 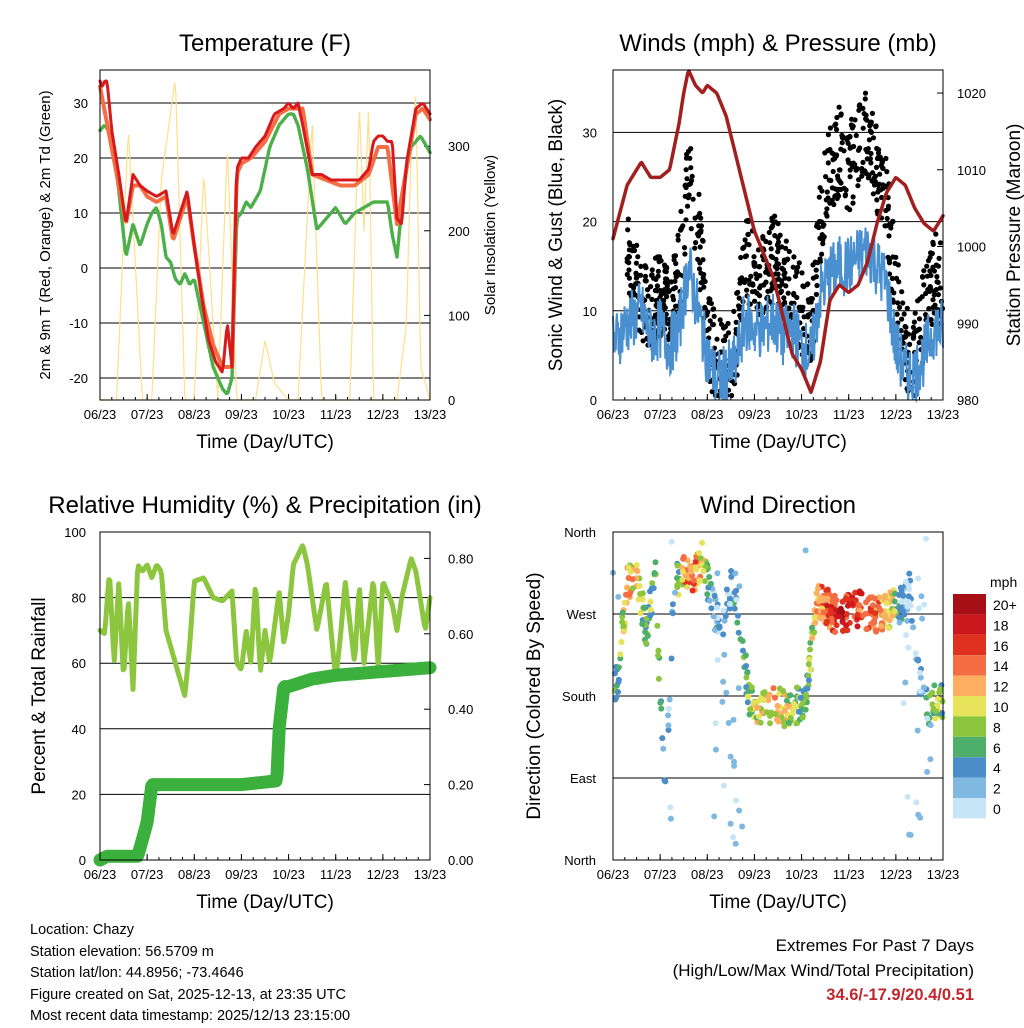 I want to click on legend-swatch, so click(x=969, y=665).